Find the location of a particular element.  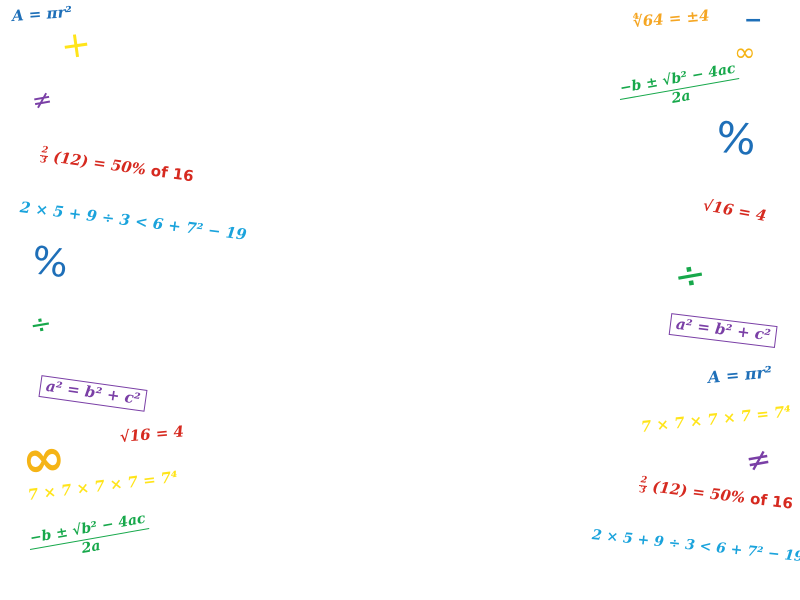

right-fraction-rest: (12) = 50% is located at coordinates (699, 492).